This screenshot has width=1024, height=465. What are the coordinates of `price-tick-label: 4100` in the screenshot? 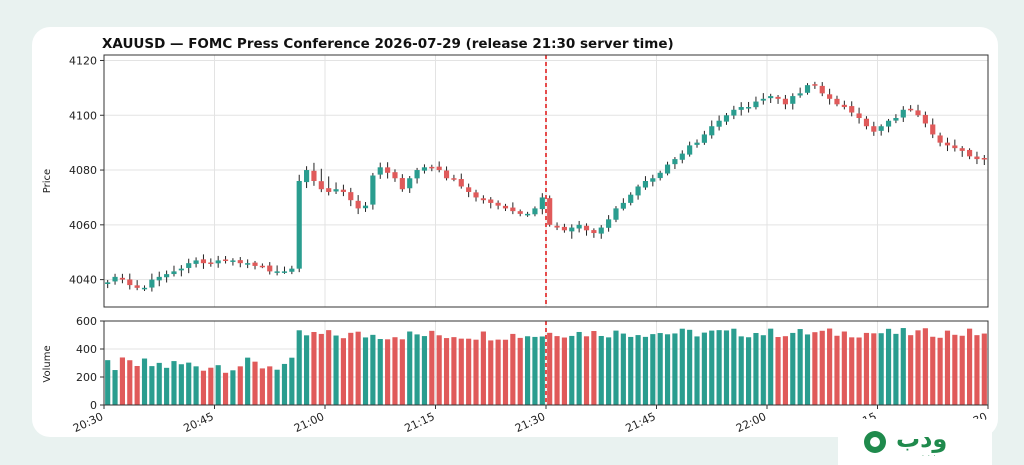 It's located at (83, 115).